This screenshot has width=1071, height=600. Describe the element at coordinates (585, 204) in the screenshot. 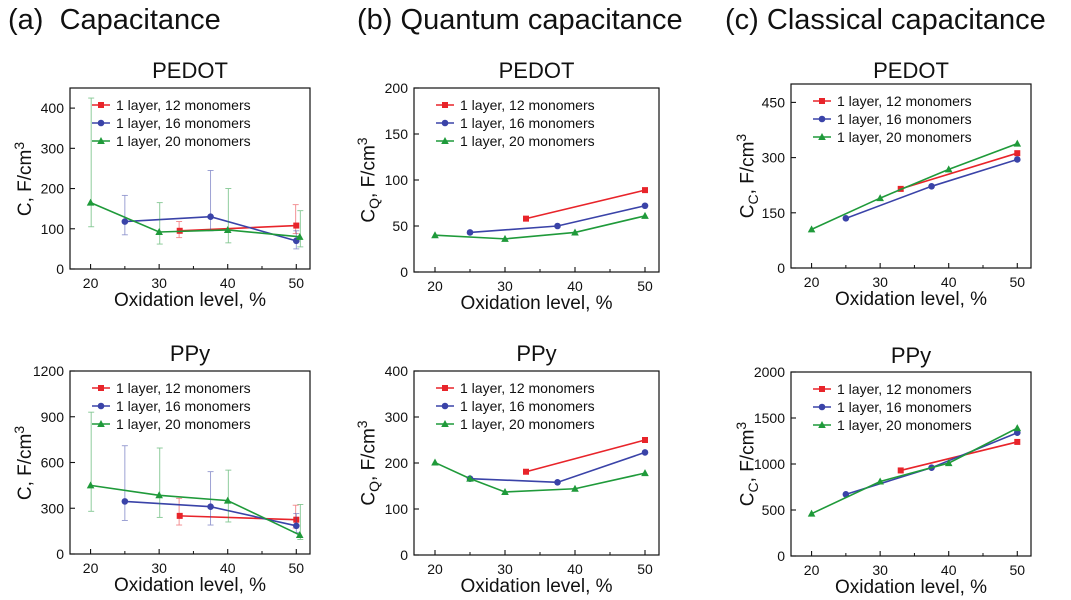

I see `series-s12` at that location.